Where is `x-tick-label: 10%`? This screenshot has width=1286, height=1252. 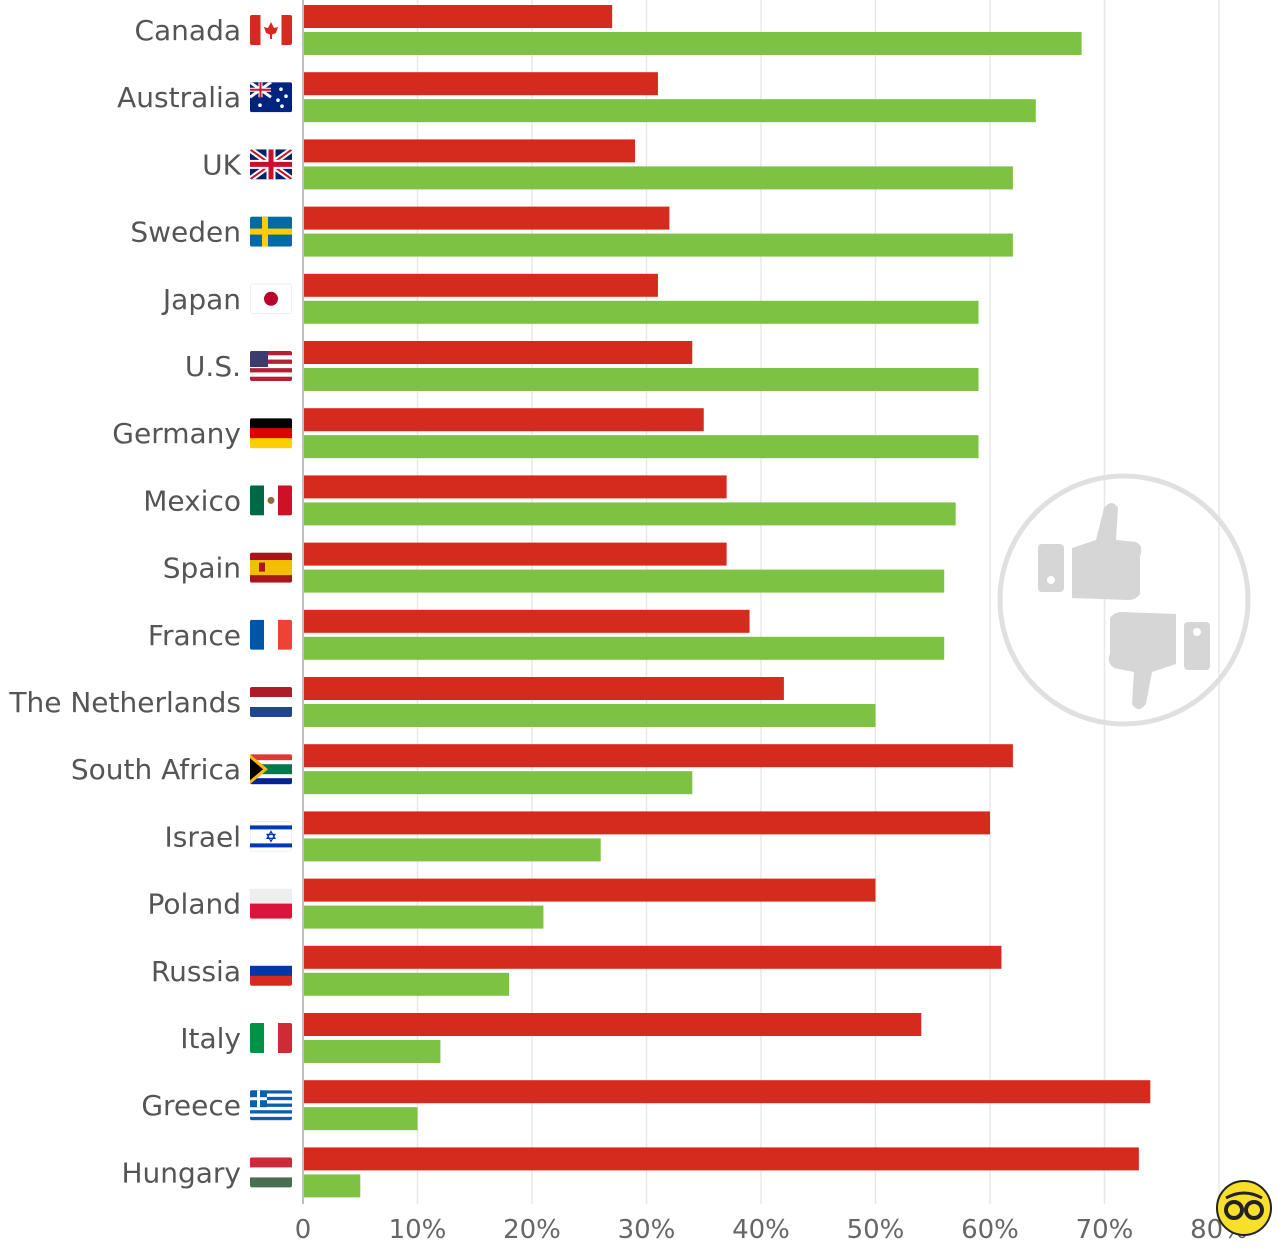 x-tick-label: 10% is located at coordinates (418, 1230).